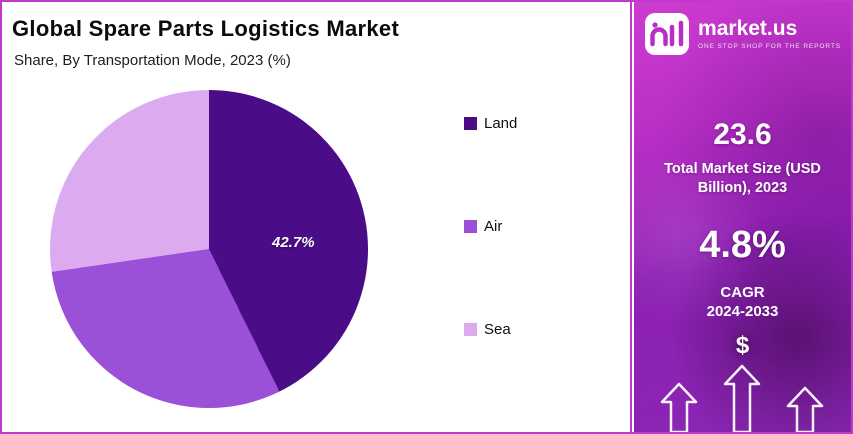 Image resolution: width=853 pixels, height=434 pixels. Describe the element at coordinates (524, 329) in the screenshot. I see `legend-item-sea: Sea` at that location.